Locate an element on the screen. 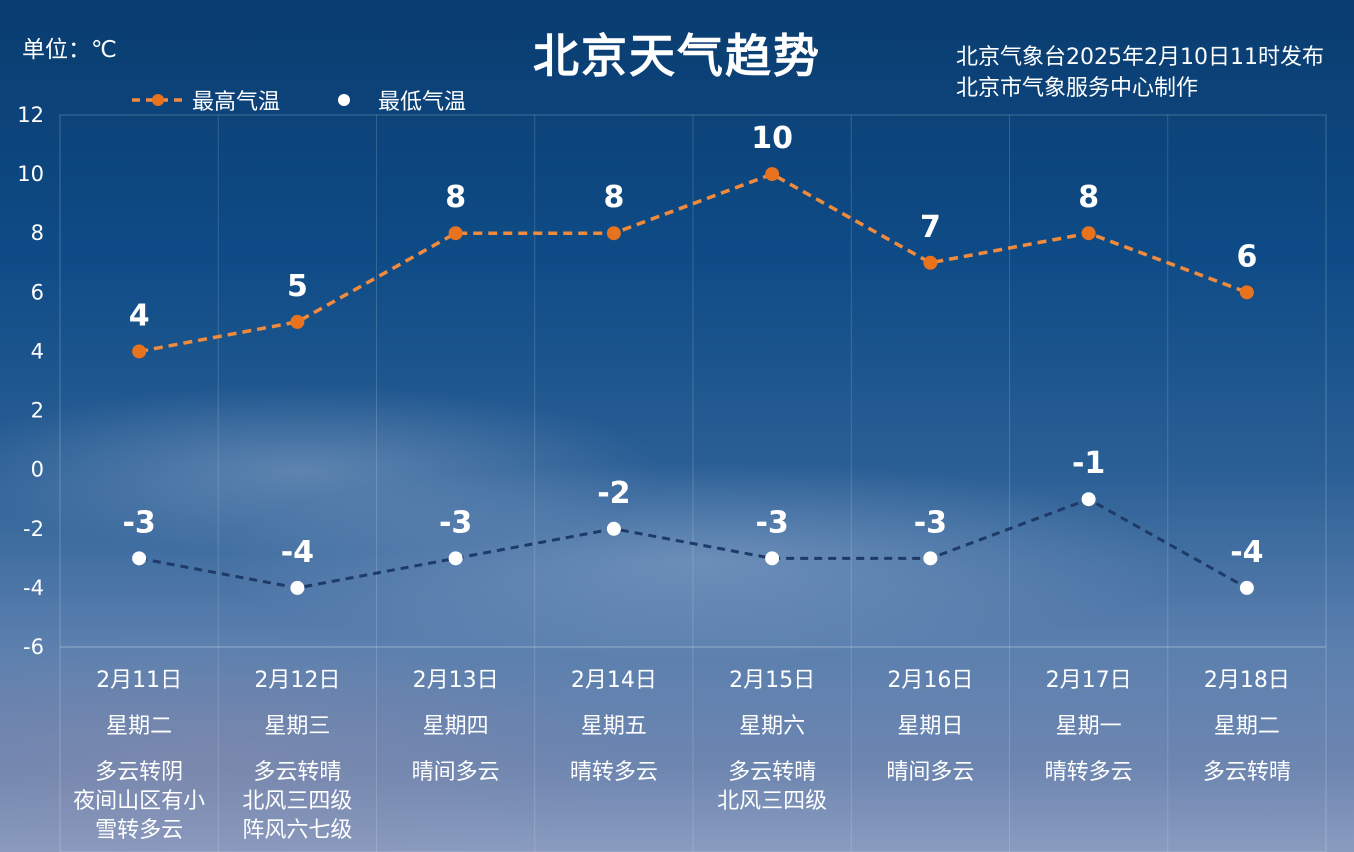 The width and height of the screenshot is (1354, 852). y-tick-label: 6 is located at coordinates (37, 292).